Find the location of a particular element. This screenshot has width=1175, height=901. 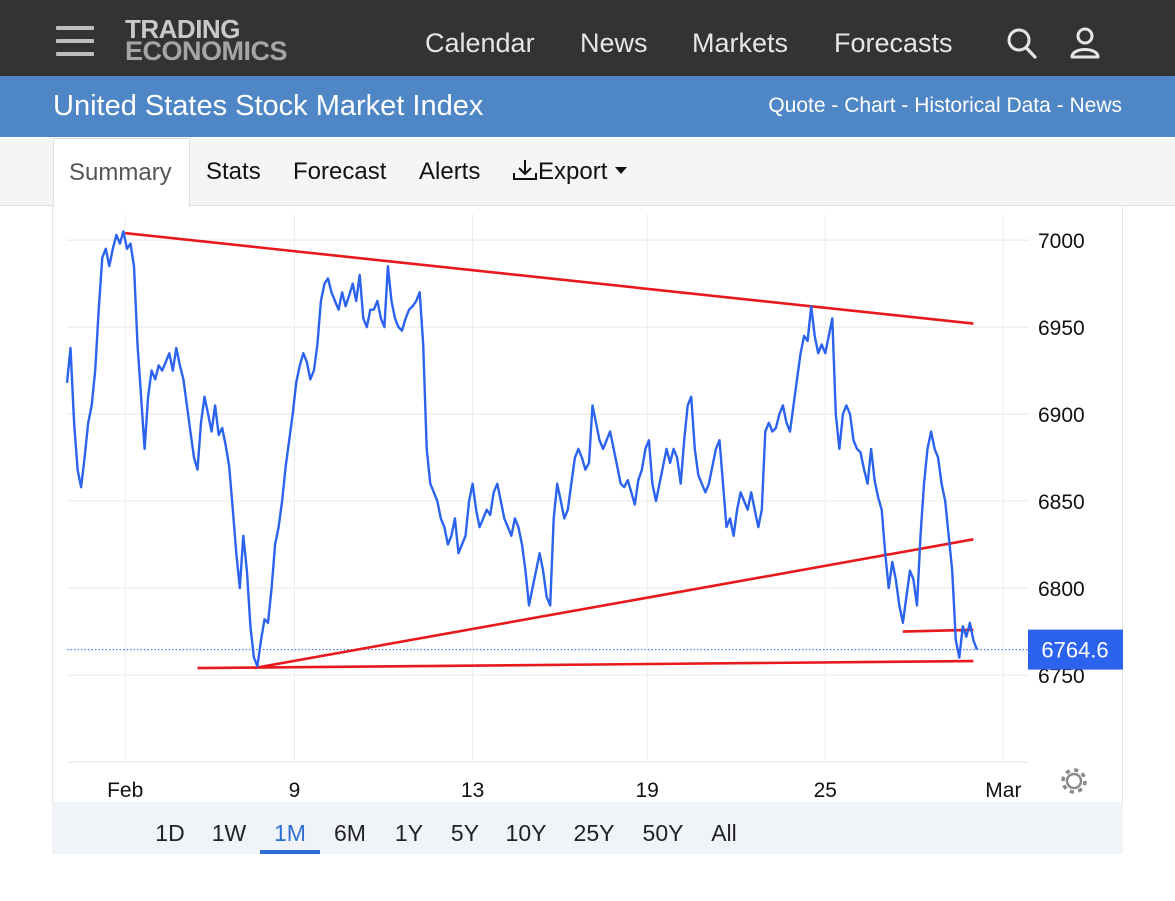

x-tick-label: 19 is located at coordinates (646, 790).